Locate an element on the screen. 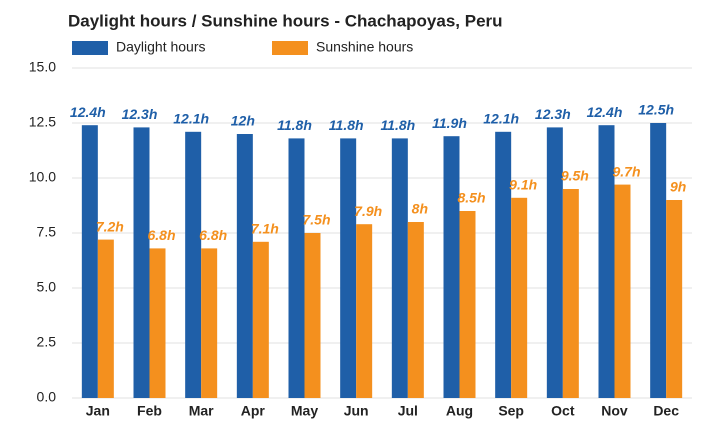 The image size is (709, 421). x-tick-label: Dec is located at coordinates (666, 411).